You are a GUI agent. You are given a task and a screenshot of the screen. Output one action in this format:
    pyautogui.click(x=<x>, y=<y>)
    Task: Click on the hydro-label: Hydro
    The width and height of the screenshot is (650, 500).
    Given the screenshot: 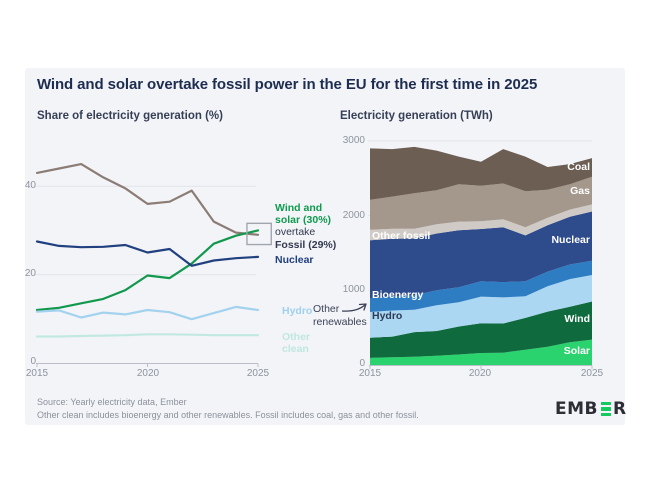 What is the action you would take?
    pyautogui.click(x=297, y=311)
    